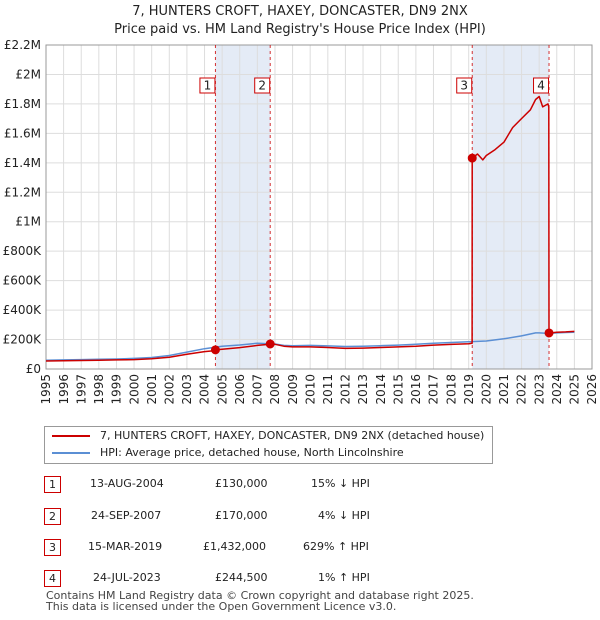  Describe the element at coordinates (28, 222) in the screenshot. I see `y-tick-label: £1M` at that location.